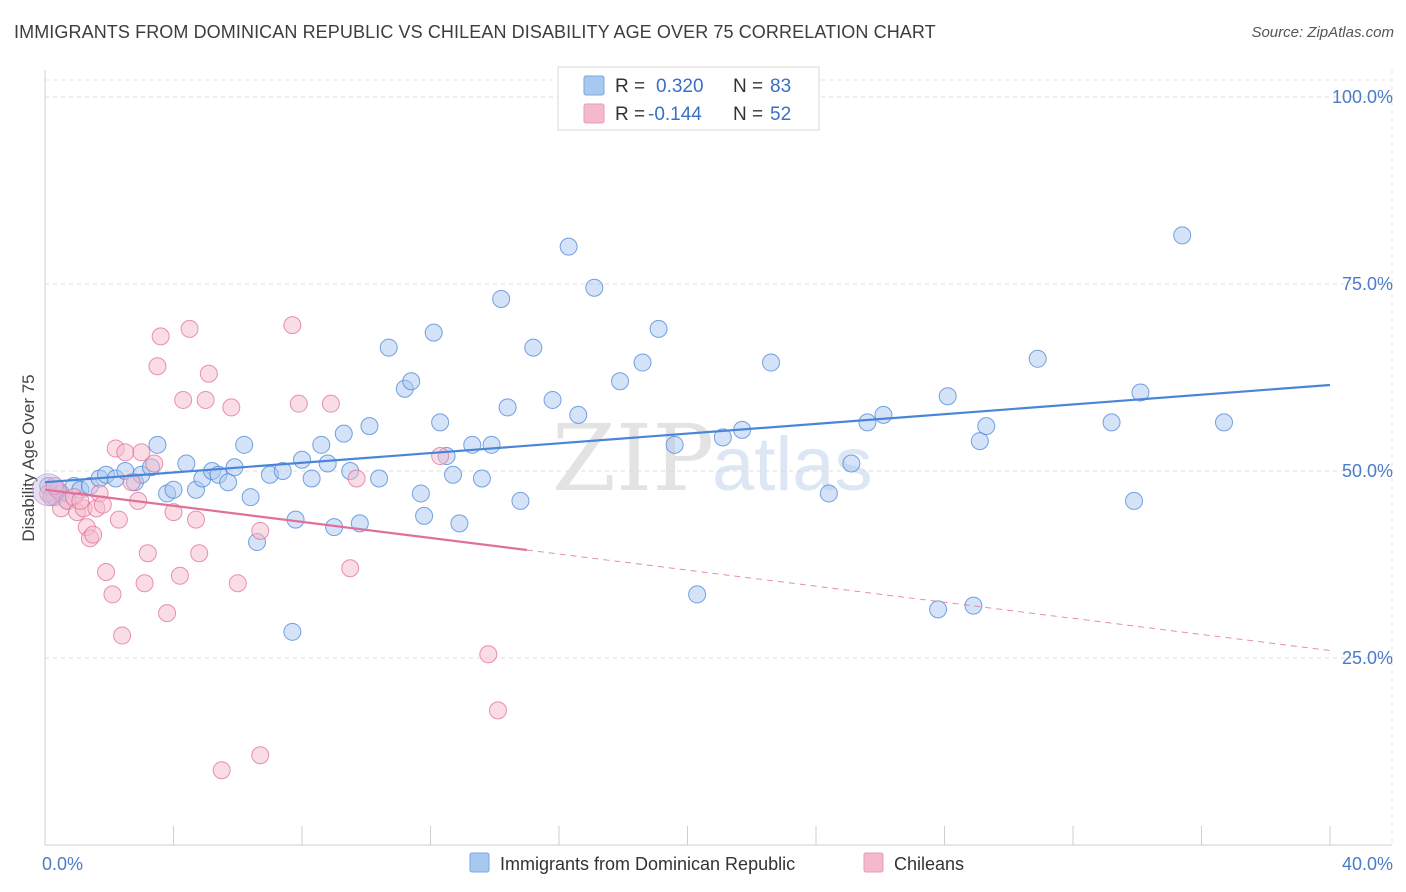 This screenshot has width=1406, height=892. I want to click on legend-r-value-1: 0.320, so click(680, 86).